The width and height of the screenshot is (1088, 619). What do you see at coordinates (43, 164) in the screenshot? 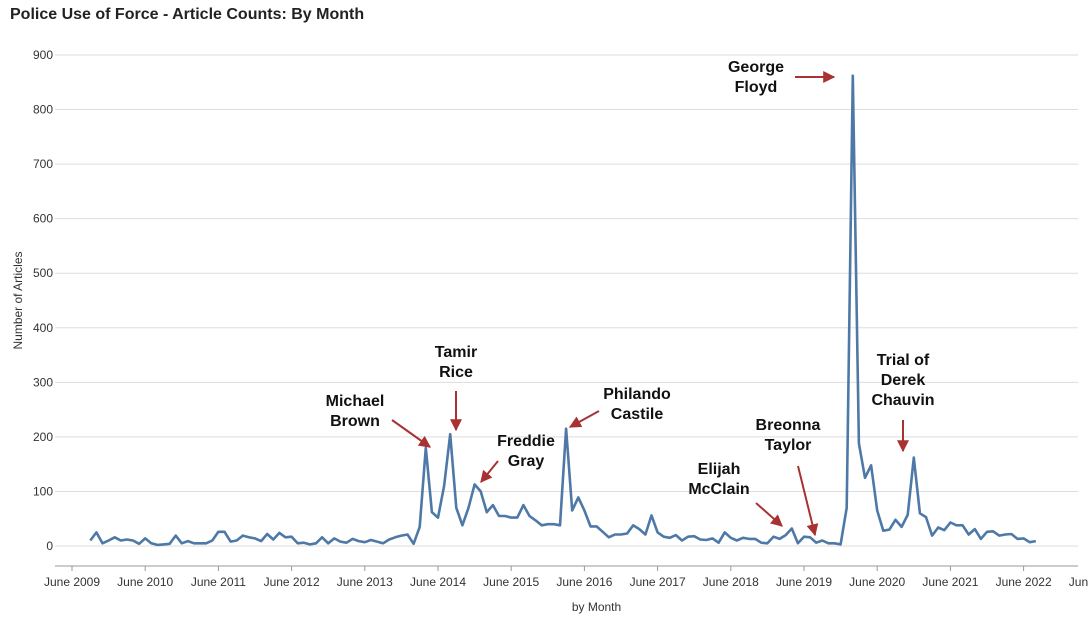
I see `y-tick-label: 700` at bounding box center [43, 164].